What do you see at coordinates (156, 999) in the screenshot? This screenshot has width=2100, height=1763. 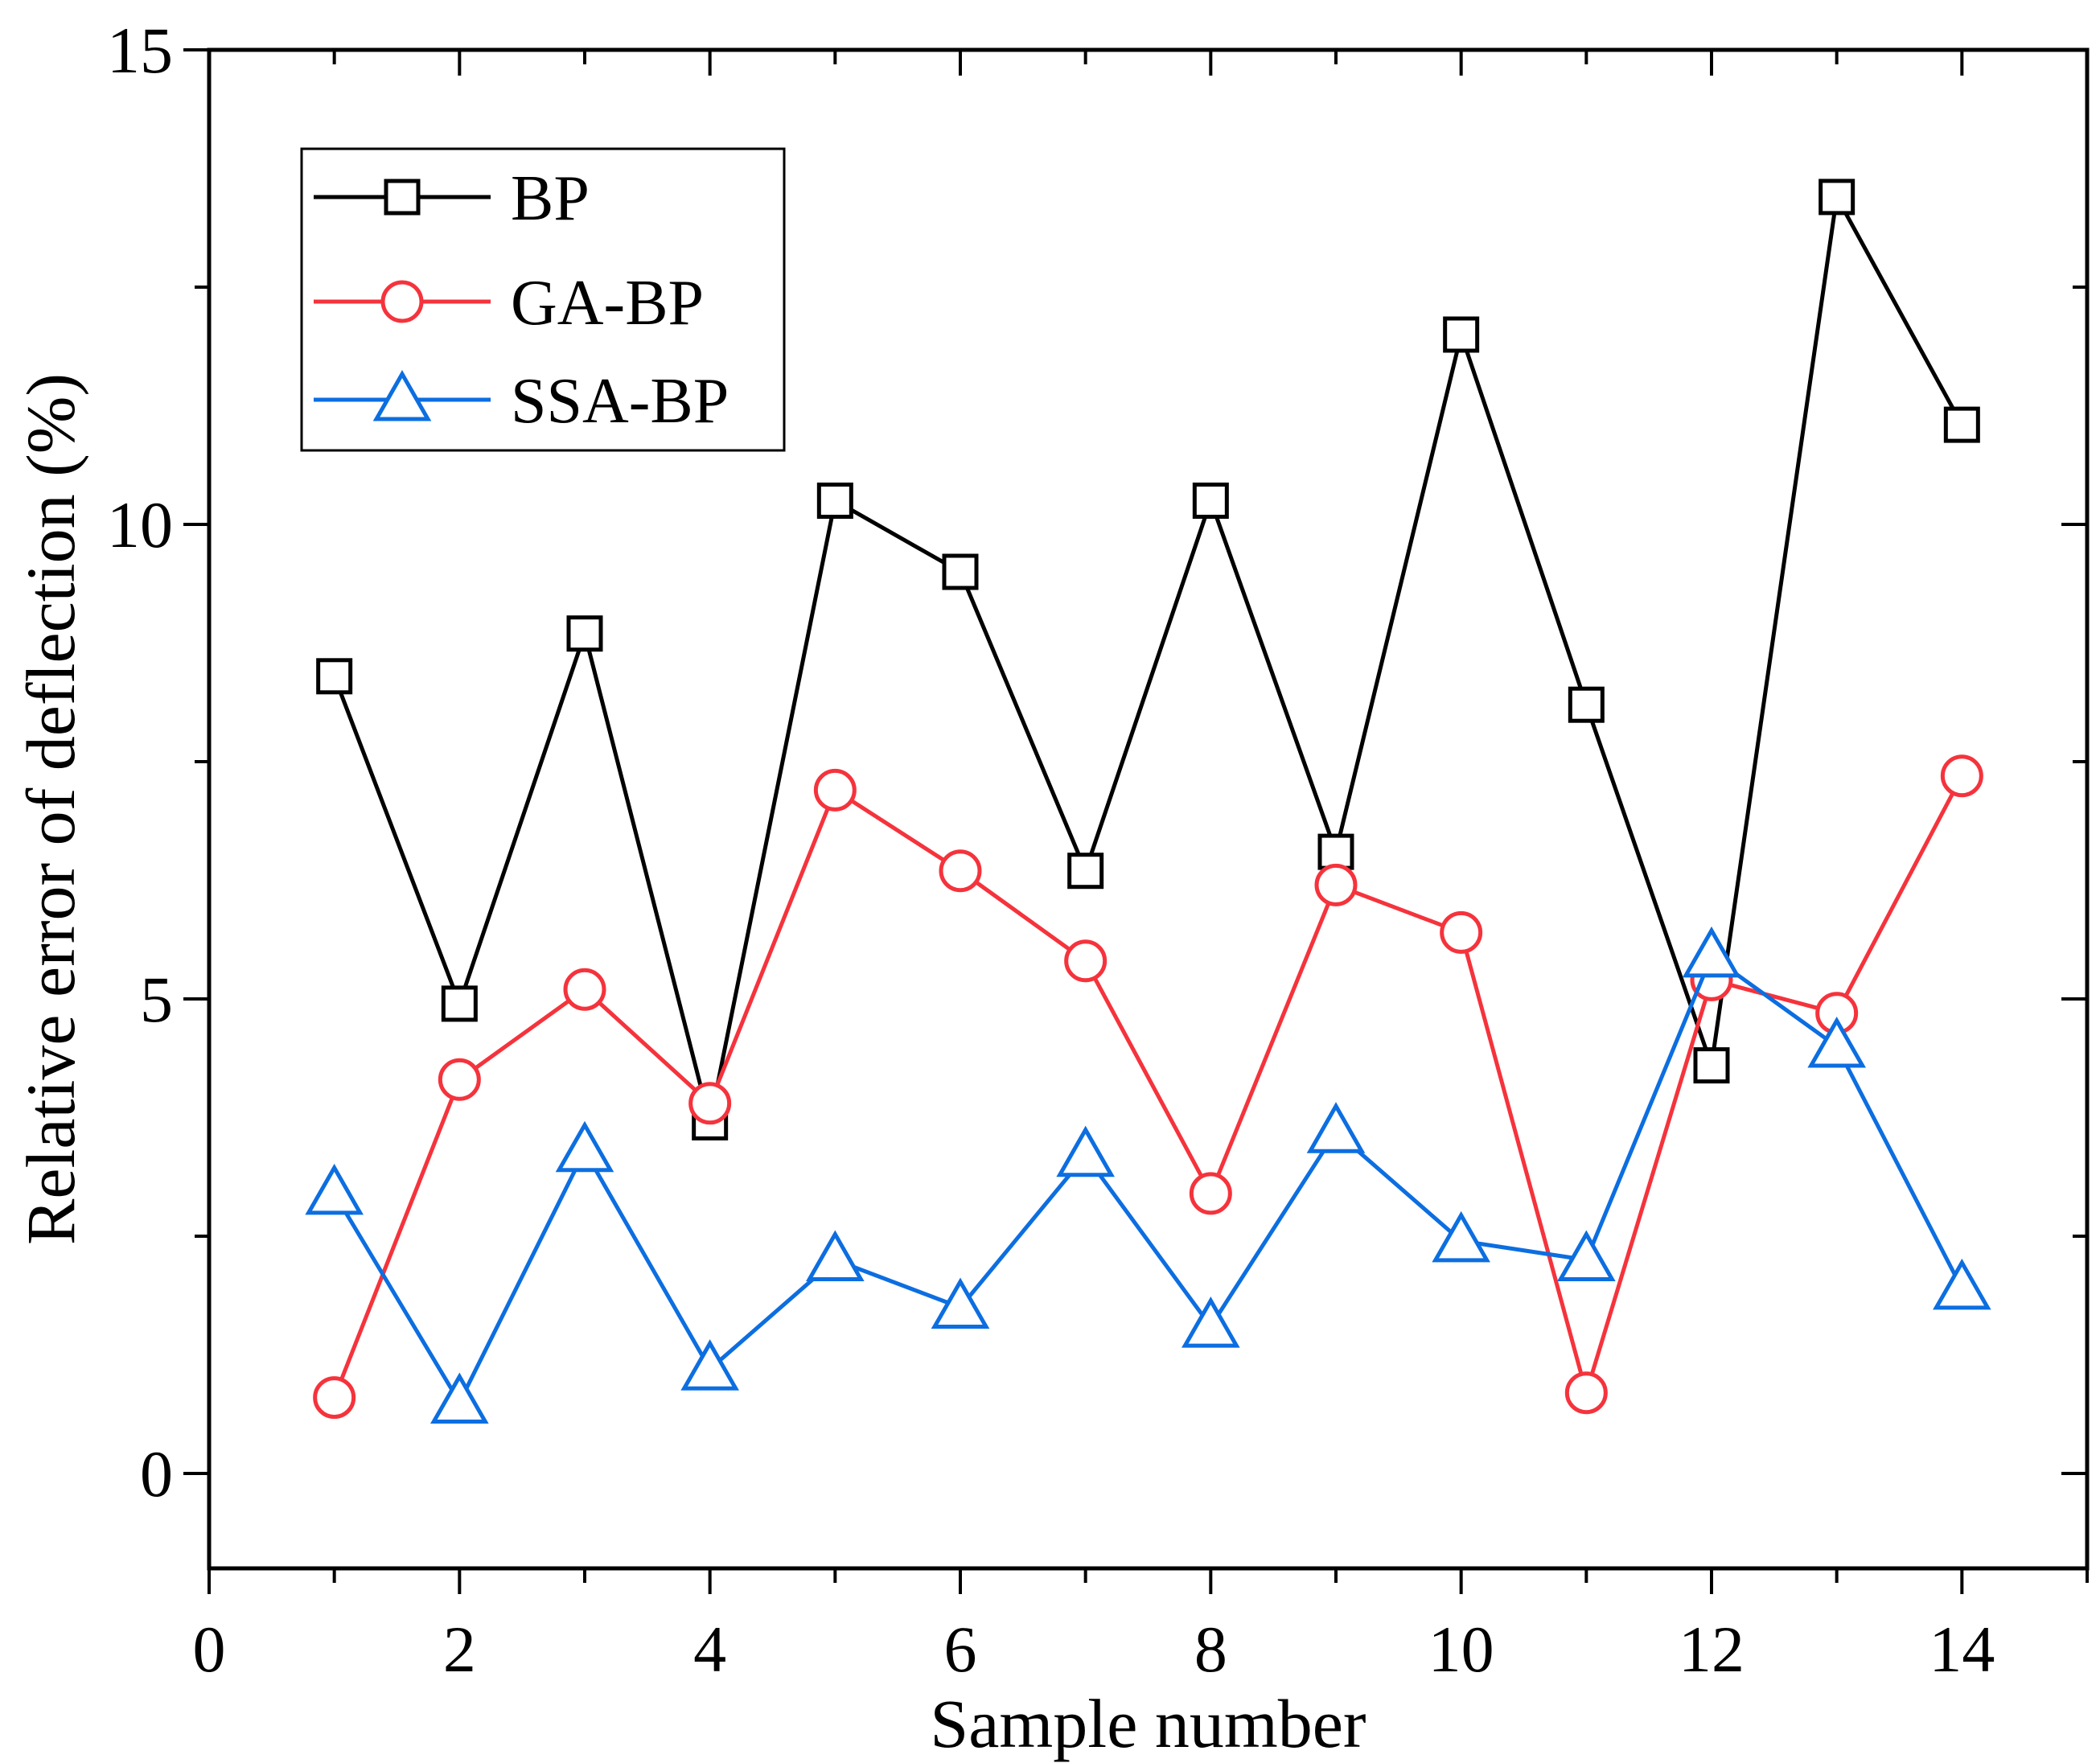 I see `y-tick-label: 5` at bounding box center [156, 999].